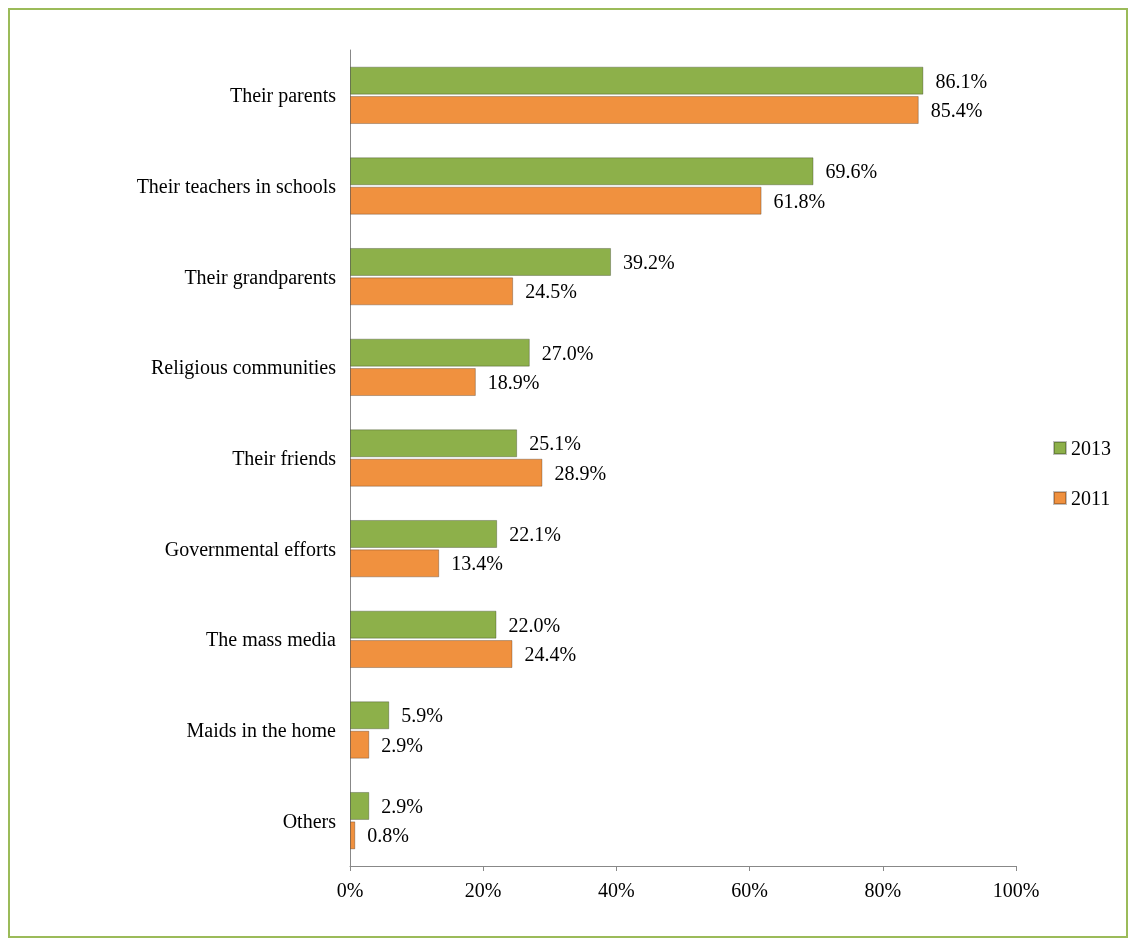 The height and width of the screenshot is (949, 1136). What do you see at coordinates (749, 890) in the screenshot?
I see `x-tick-label: 60%` at bounding box center [749, 890].